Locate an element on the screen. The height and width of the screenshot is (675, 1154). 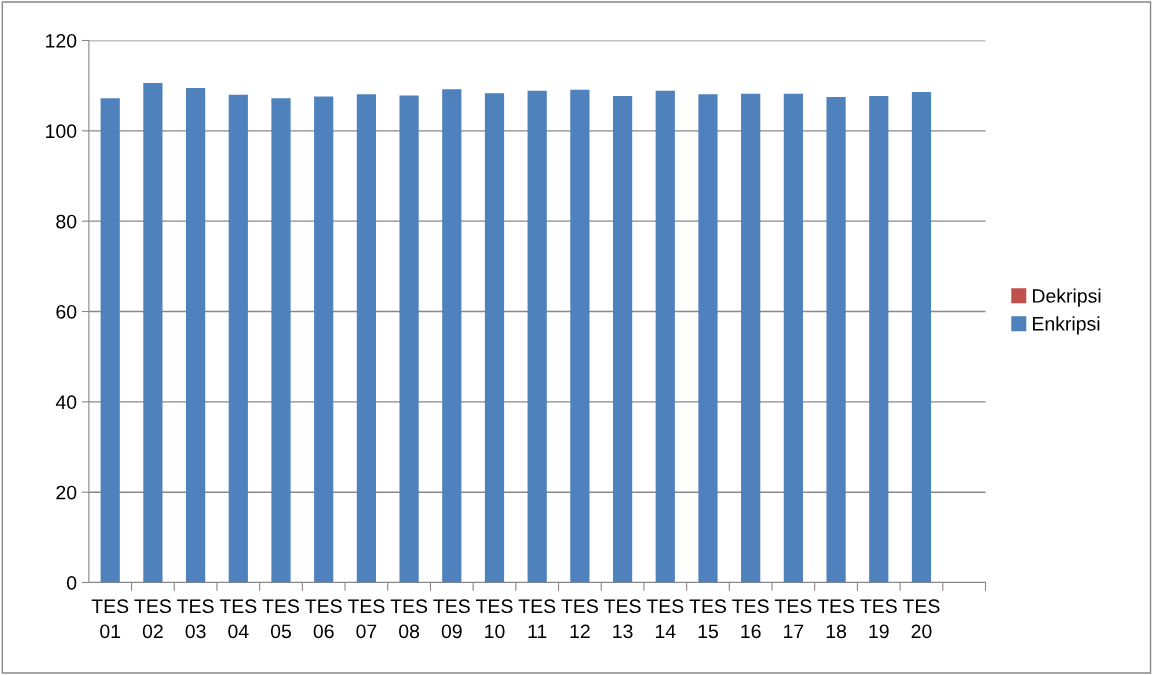
y-tick-label: 120 is located at coordinates (61, 40).